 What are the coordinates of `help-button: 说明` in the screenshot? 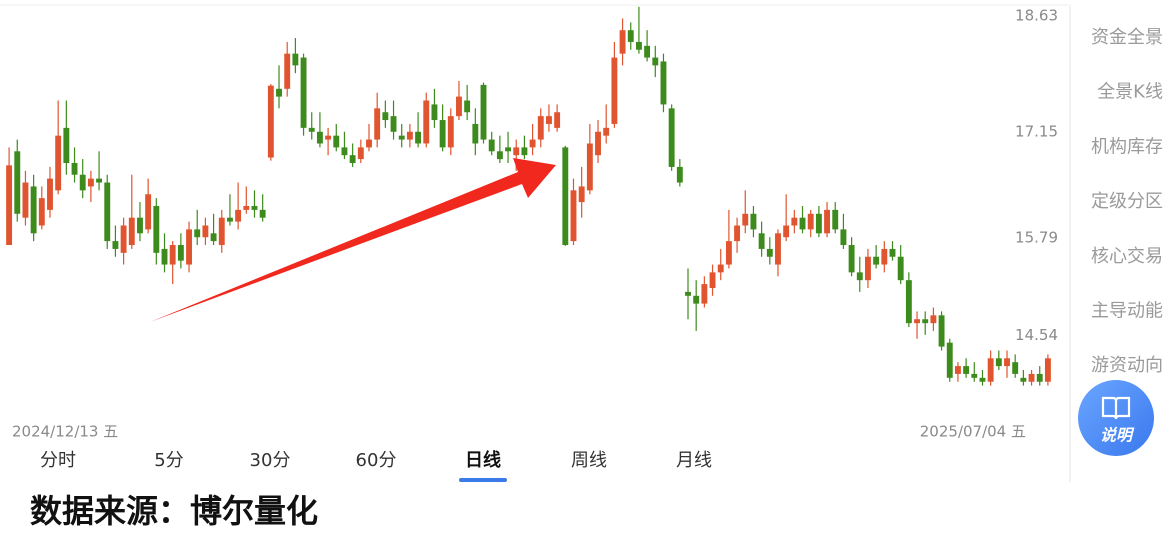 It's located at (1116, 418).